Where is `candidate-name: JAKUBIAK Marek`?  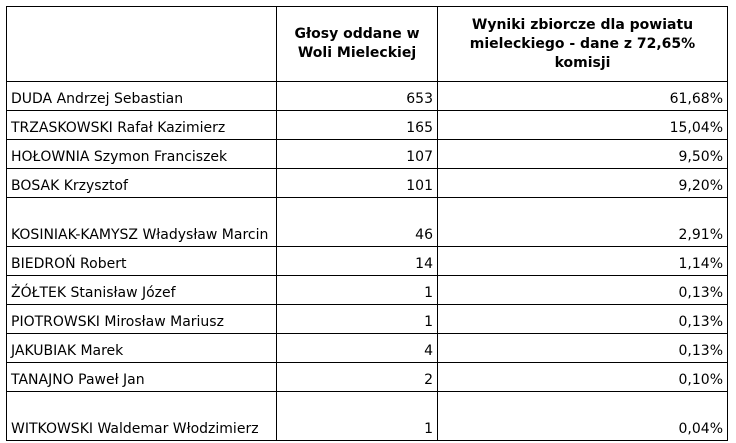
candidate-name: JAKUBIAK Marek is located at coordinates (141, 348).